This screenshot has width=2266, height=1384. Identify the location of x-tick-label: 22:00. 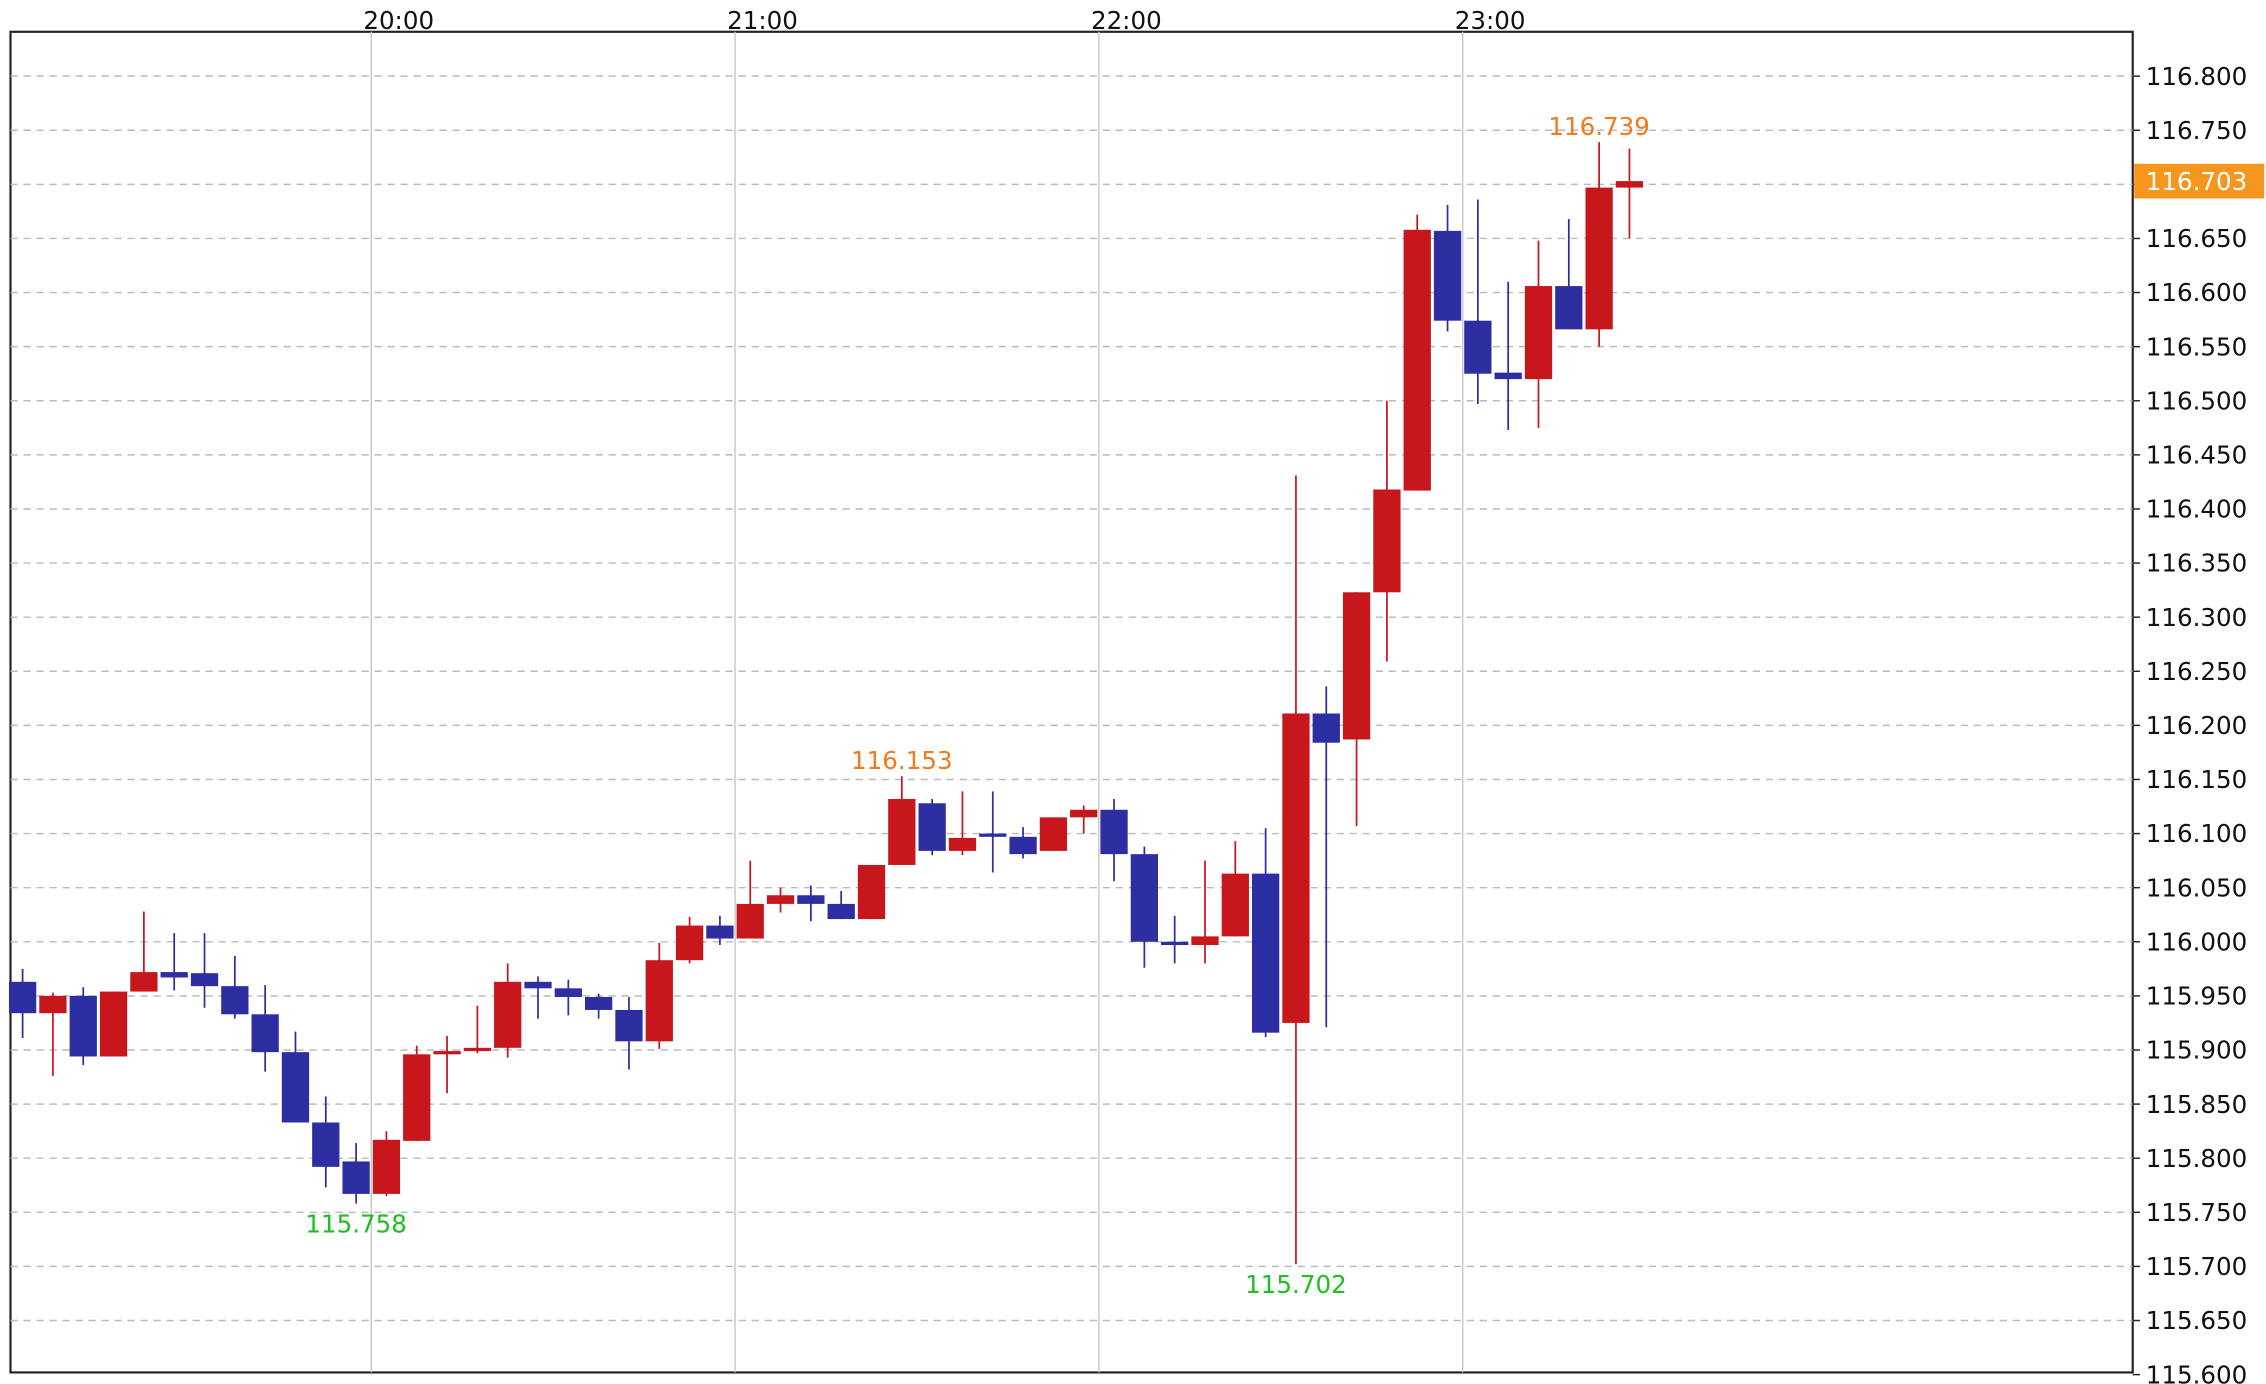
(1126, 20).